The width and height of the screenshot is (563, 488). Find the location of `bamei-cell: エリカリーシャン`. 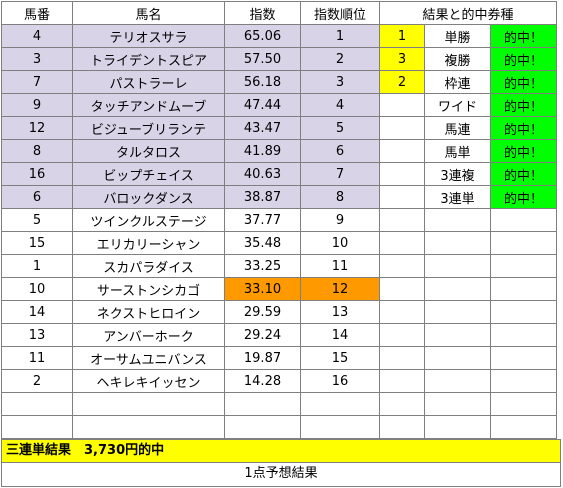

bamei-cell: エリカリーシャン is located at coordinates (148, 243).